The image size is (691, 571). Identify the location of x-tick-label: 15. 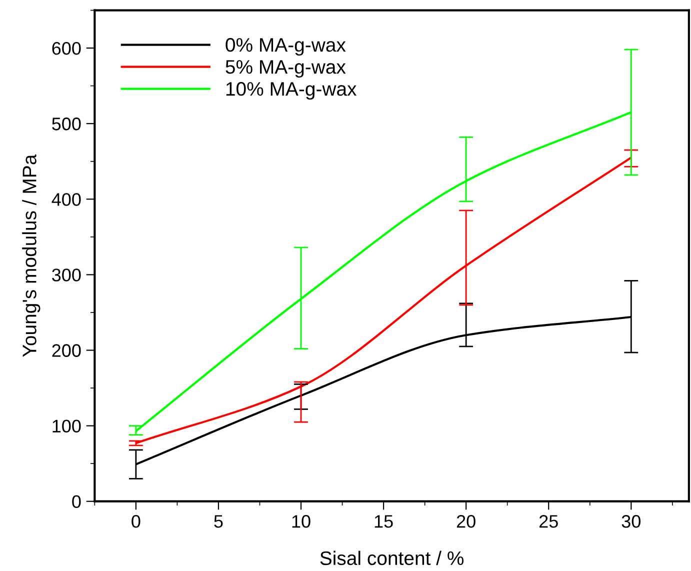
(383, 521).